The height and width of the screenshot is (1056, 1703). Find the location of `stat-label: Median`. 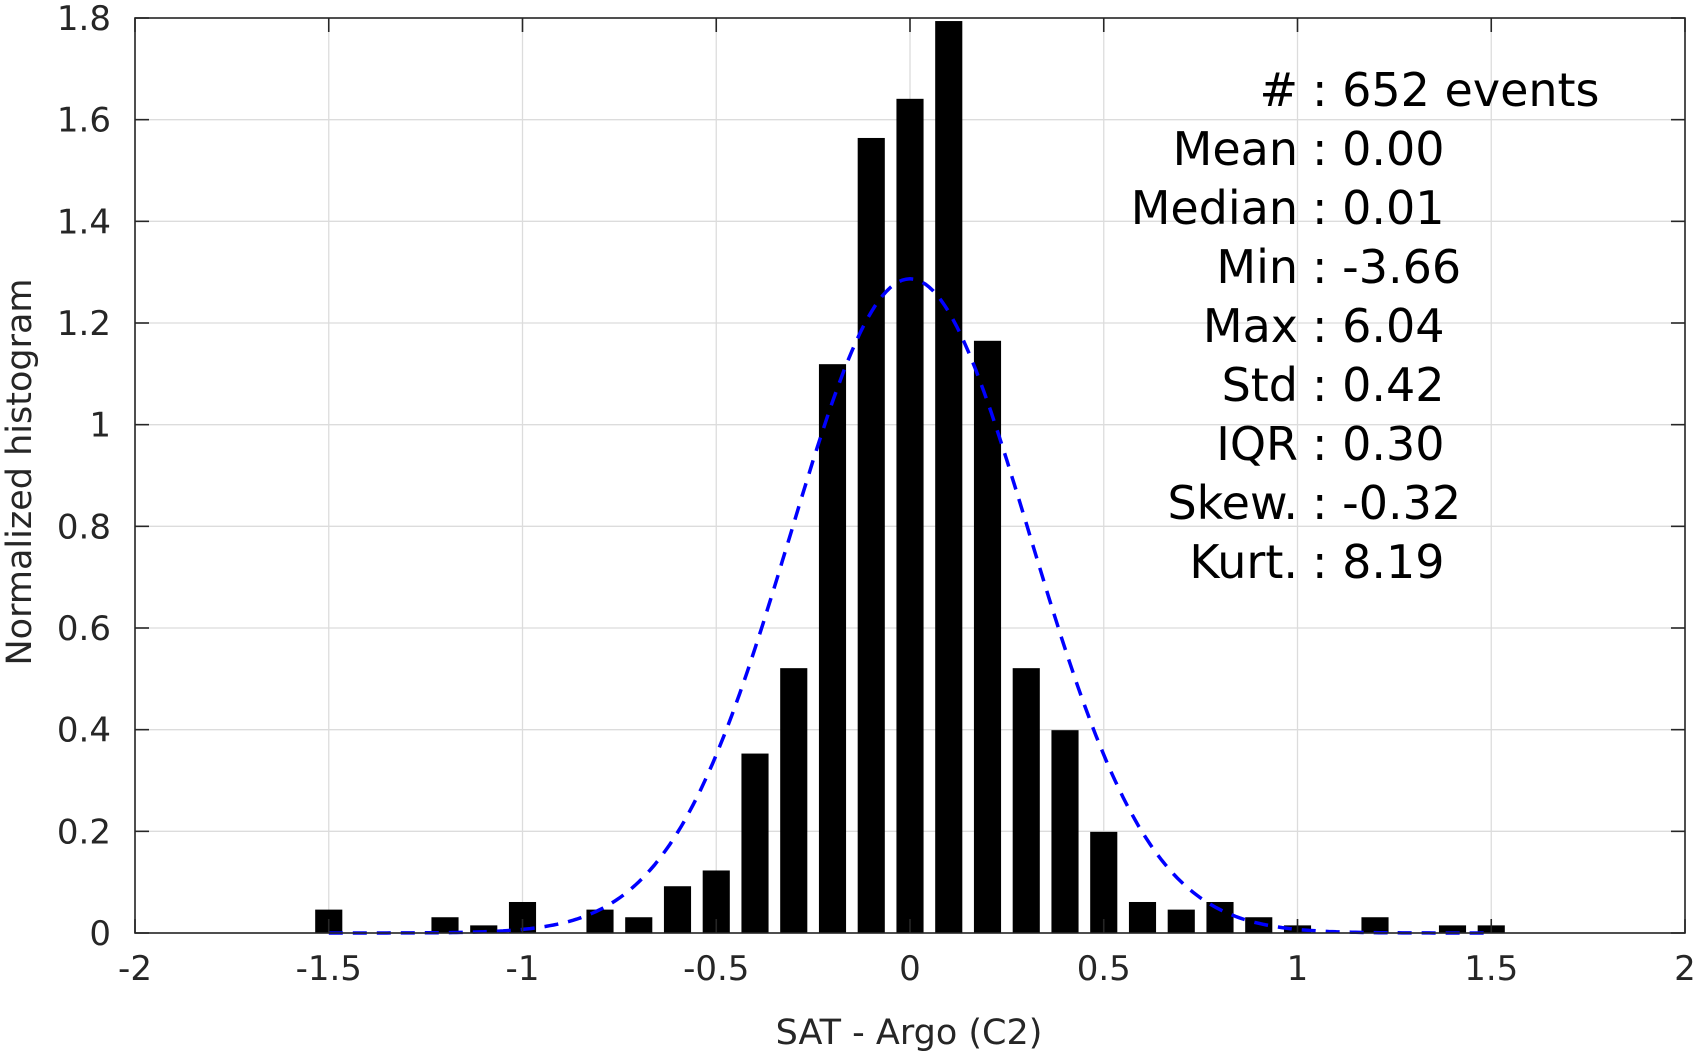

stat-label: Median is located at coordinates (1214, 208).